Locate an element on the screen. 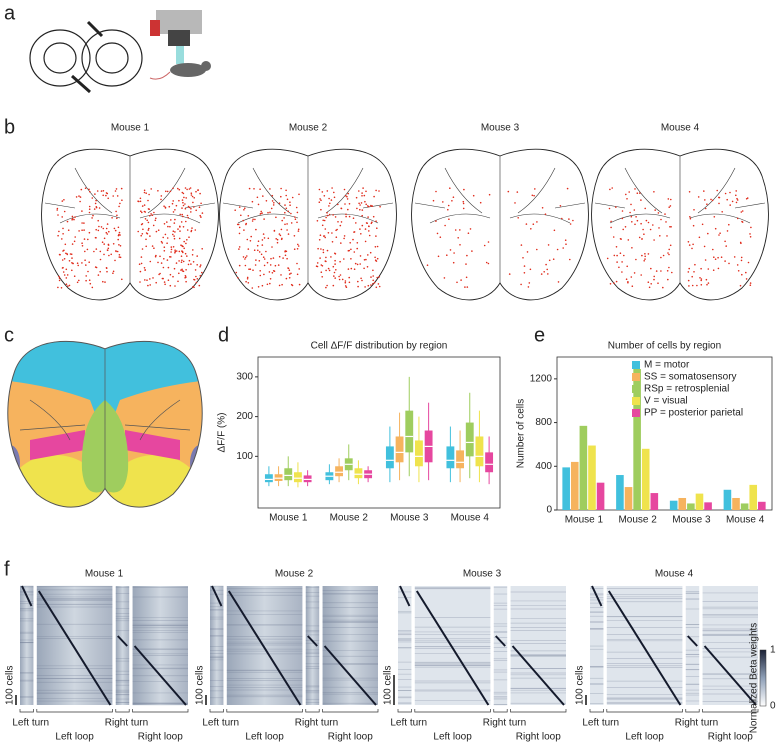  heatmap-block is located at coordinates (264, 645).